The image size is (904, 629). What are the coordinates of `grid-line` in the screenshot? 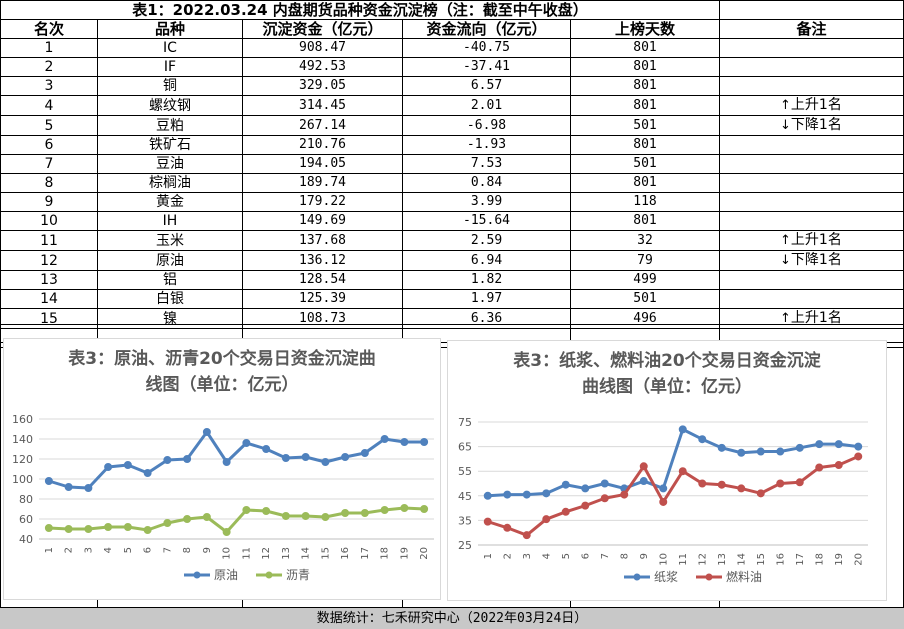 It's located at (0, 476).